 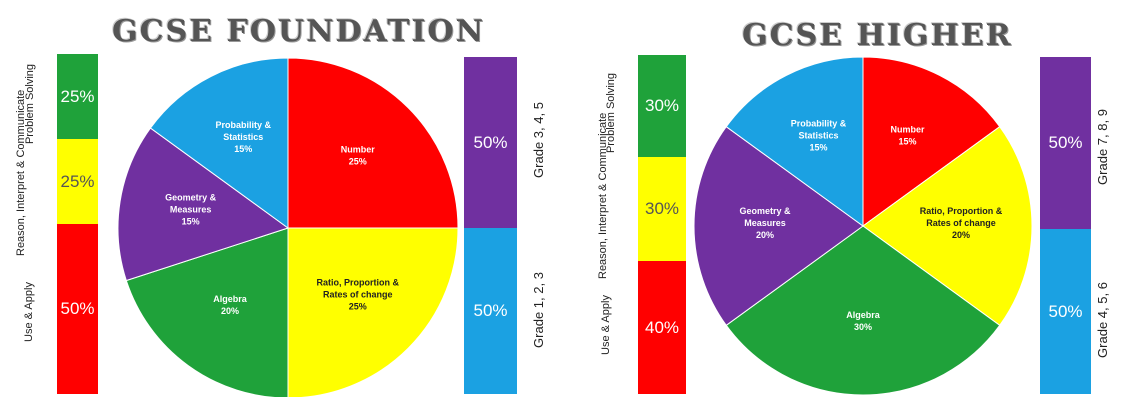 I want to click on higher-left-seg-2: 40%, so click(x=662, y=327).